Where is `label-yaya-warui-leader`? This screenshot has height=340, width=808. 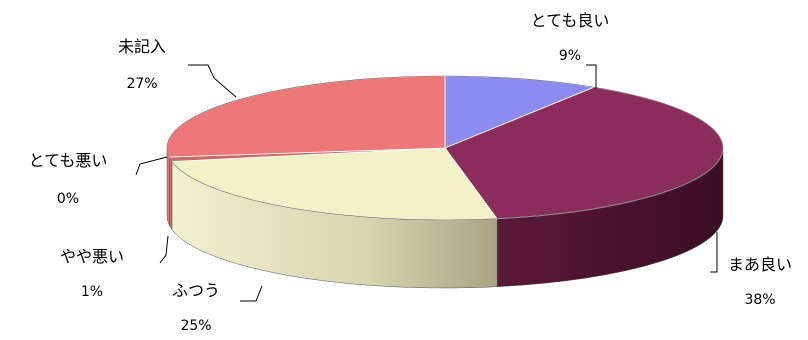
label-yaya-warui-leader is located at coordinates (164, 249).